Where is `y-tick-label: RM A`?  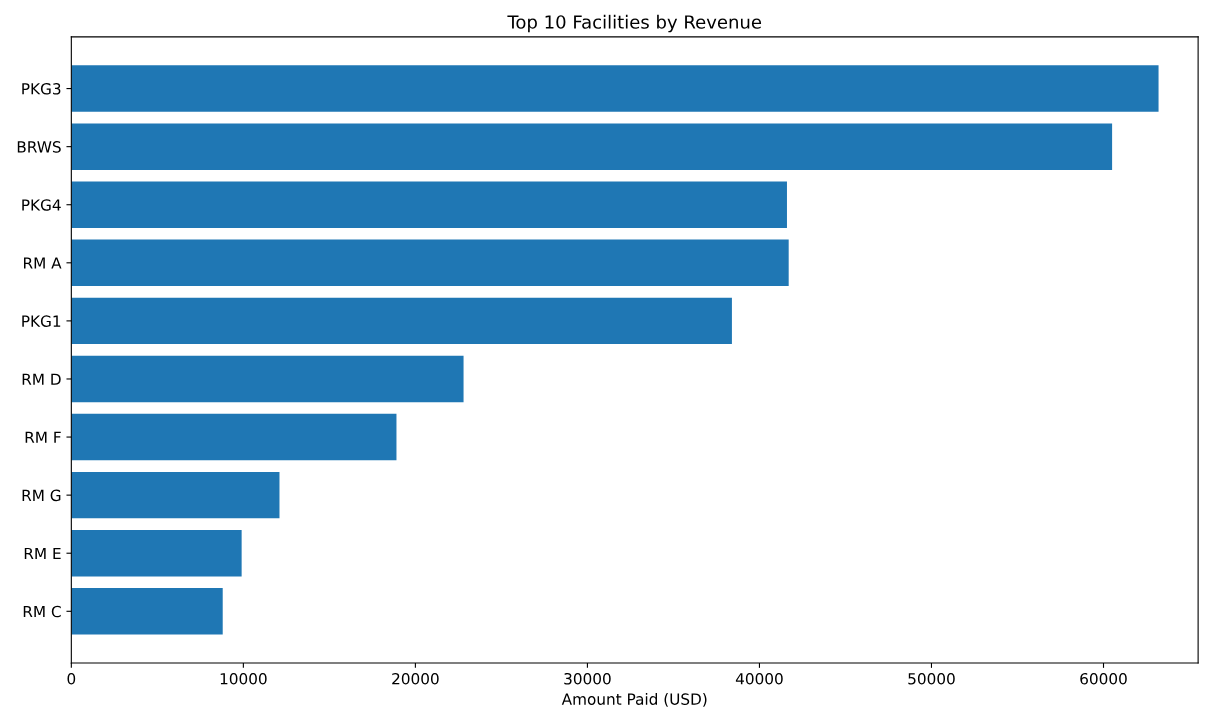 y-tick-label: RM A is located at coordinates (43, 263).